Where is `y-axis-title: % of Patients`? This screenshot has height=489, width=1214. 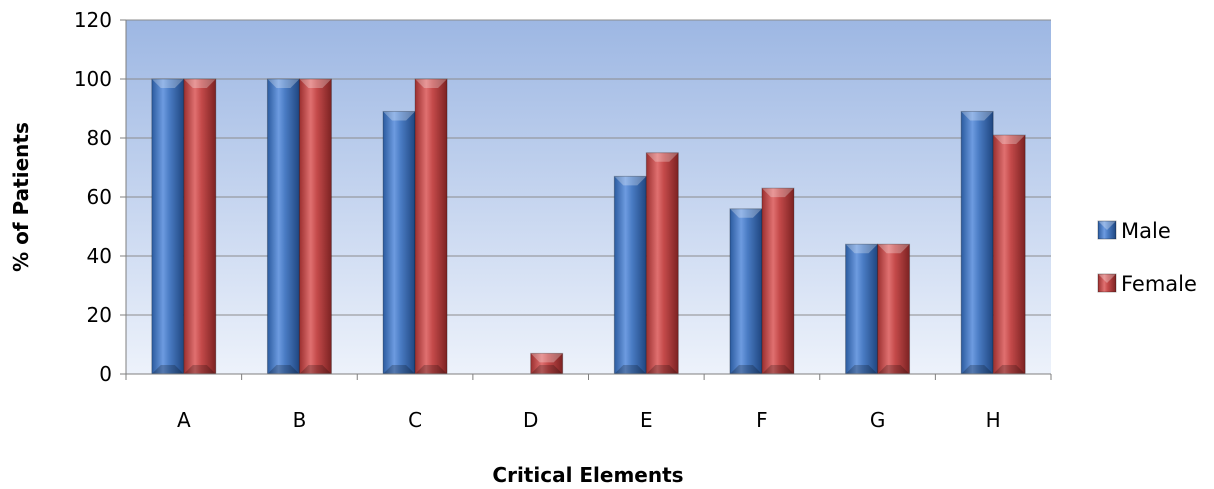
y-axis-title: % of Patients is located at coordinates (21, 197).